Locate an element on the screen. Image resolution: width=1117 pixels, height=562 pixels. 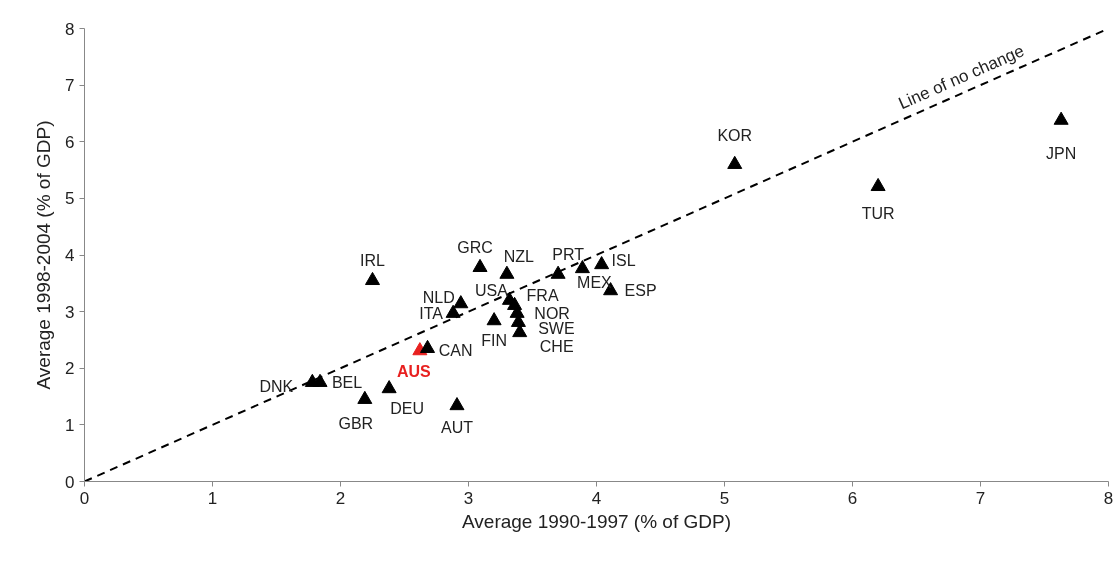
annotation: AUS is located at coordinates (414, 372).